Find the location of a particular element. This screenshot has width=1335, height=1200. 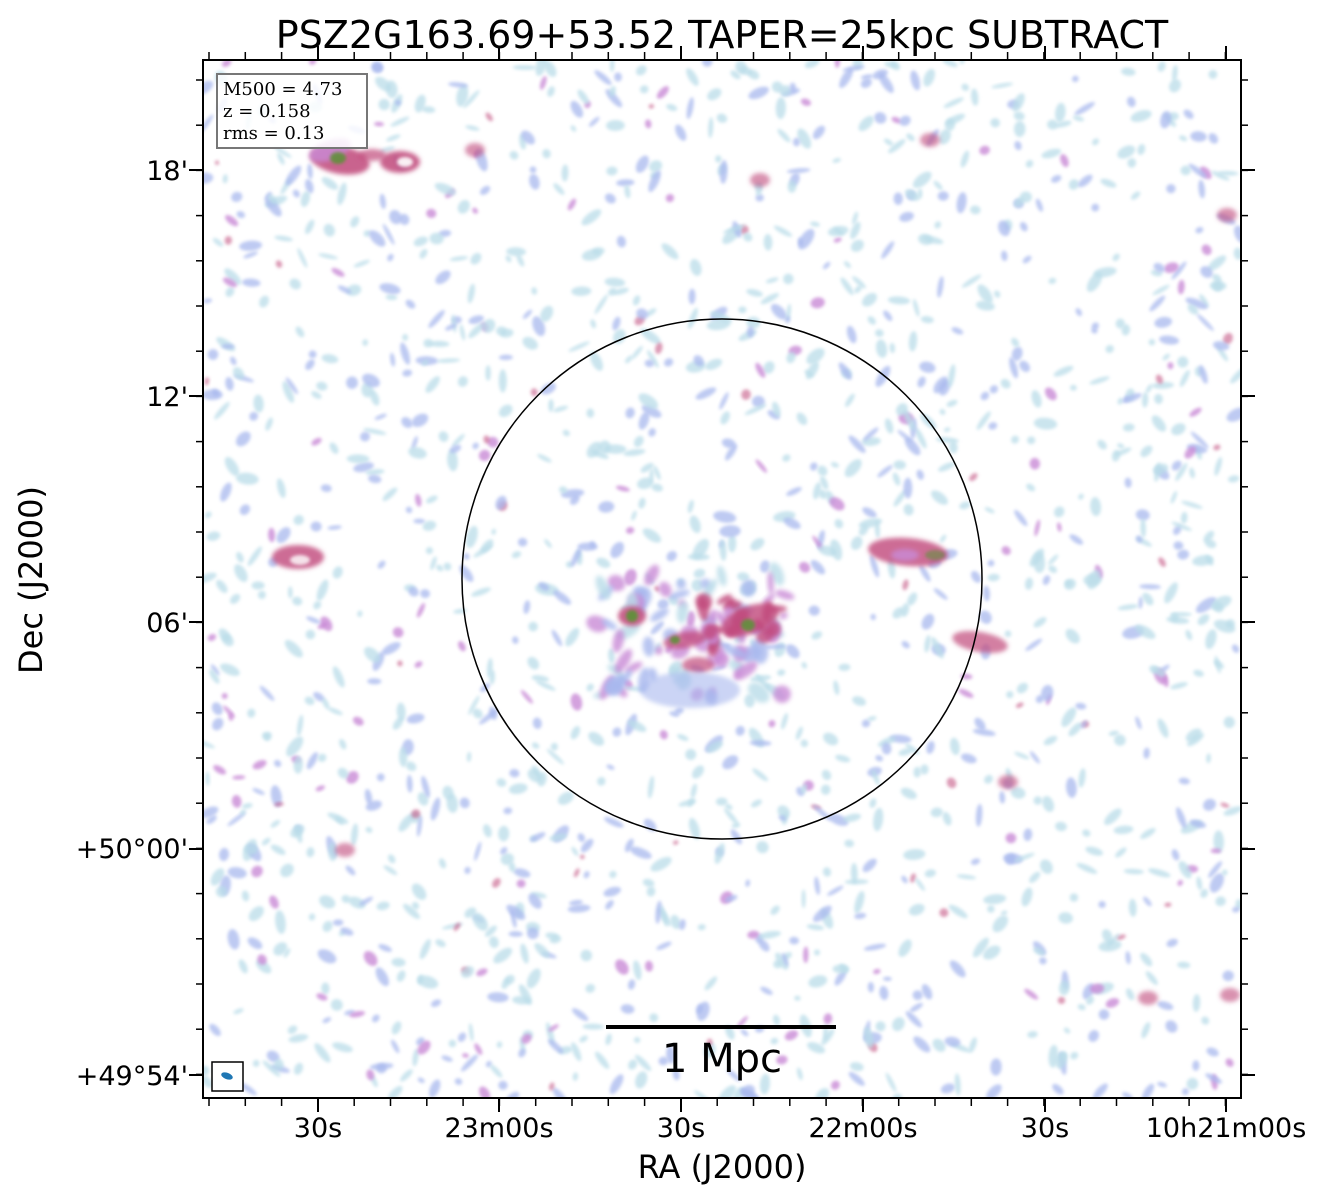

dec-tick-label: 06' is located at coordinates (167, 623).